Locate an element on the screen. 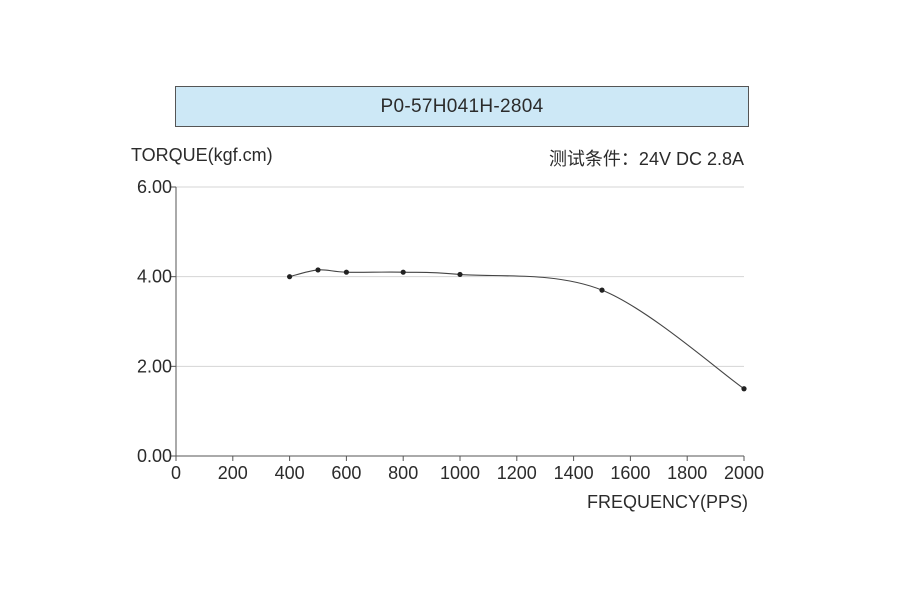 The width and height of the screenshot is (900, 600). x-tick-label: 800 is located at coordinates (403, 473).